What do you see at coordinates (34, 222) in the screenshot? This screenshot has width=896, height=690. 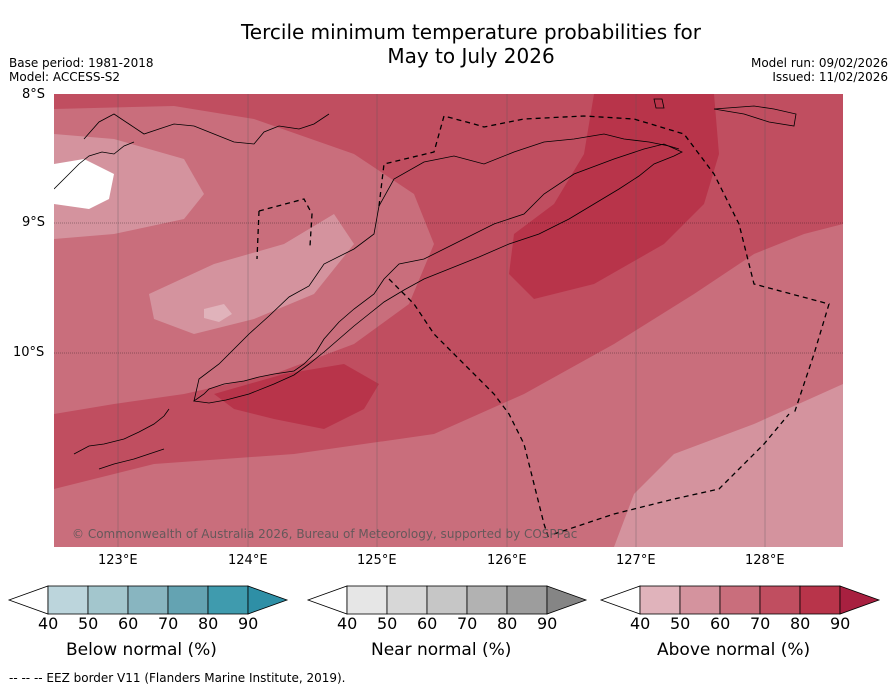 I see `lat-label-9s: 9°S` at bounding box center [34, 222].